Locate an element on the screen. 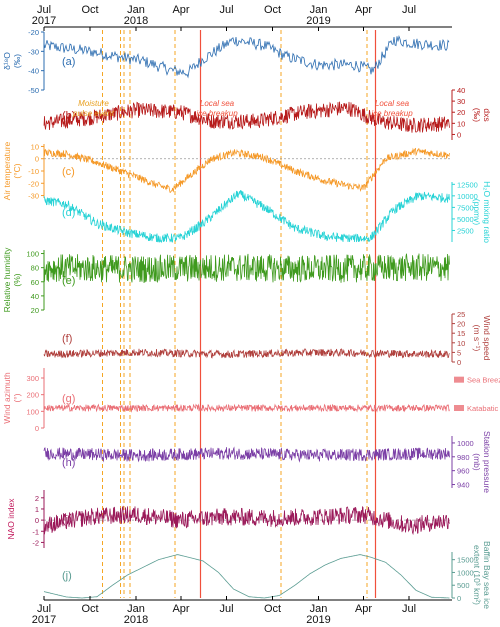 This screenshot has height=627, width=500. panel-g-ylabel: Wind azimuth(°) is located at coordinates (12, 398).